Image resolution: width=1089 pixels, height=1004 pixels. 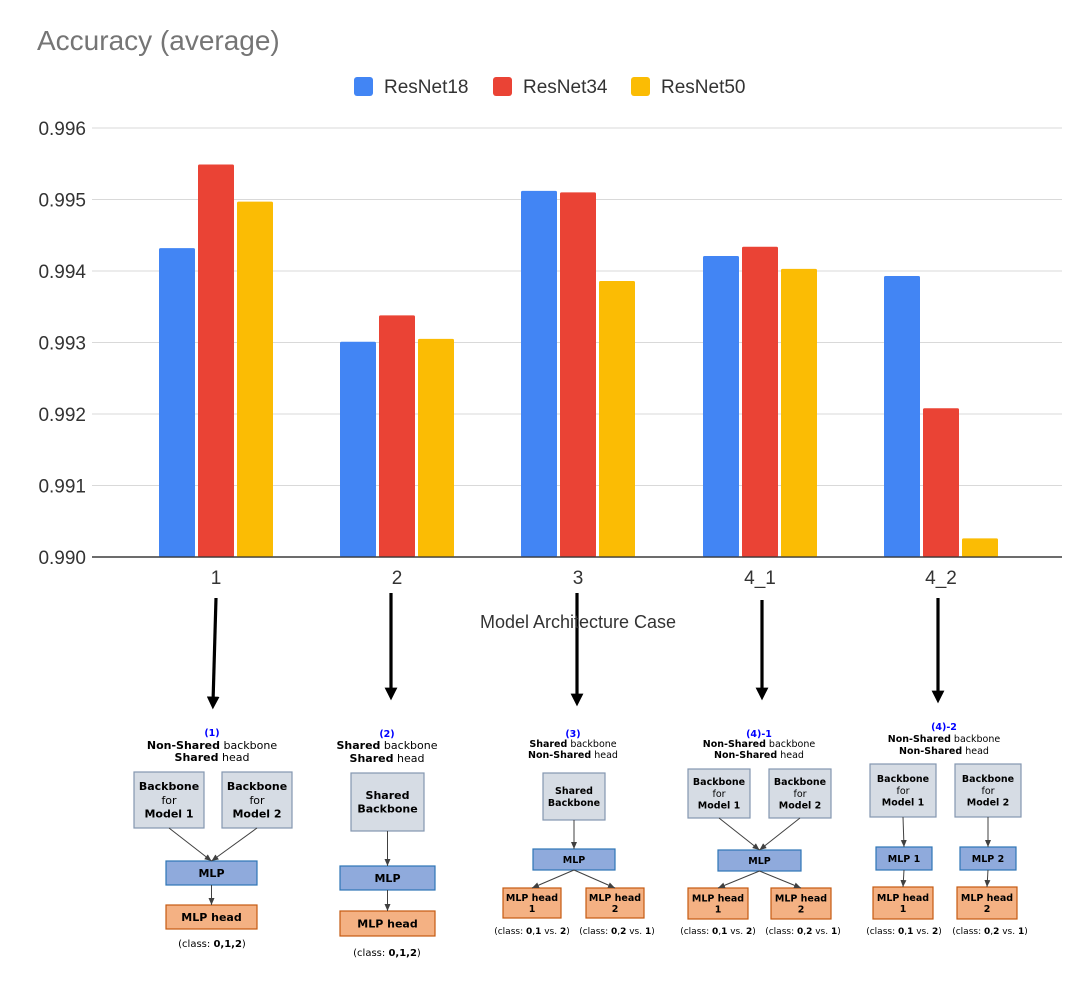 What do you see at coordinates (941, 578) in the screenshot?
I see `x-tick-label: 4_2` at bounding box center [941, 578].